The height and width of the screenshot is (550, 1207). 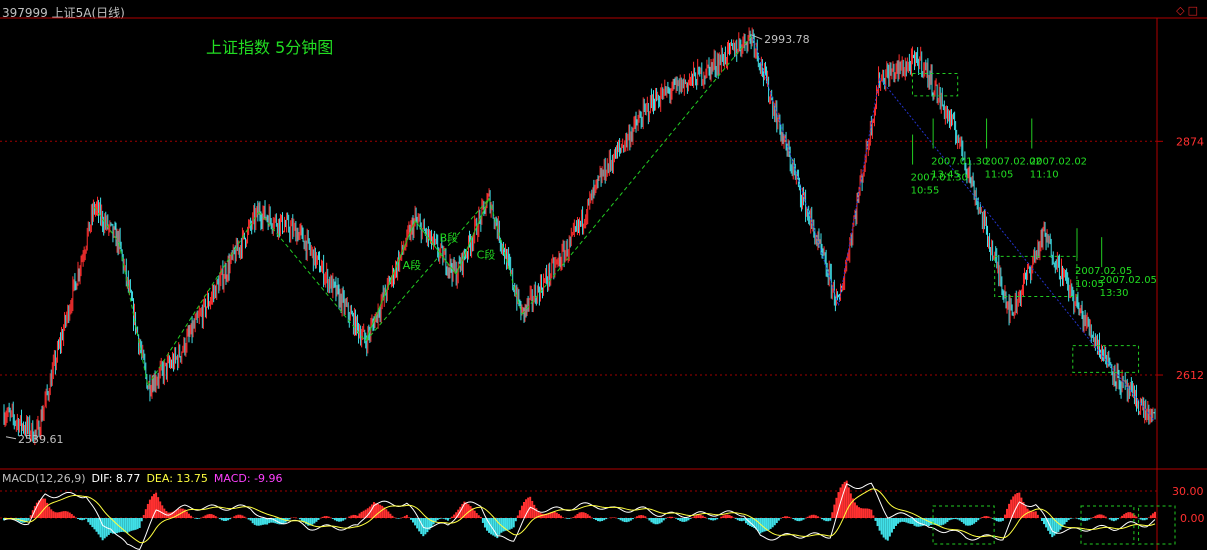 I want to click on annotation-time: 11:05, so click(x=999, y=175).